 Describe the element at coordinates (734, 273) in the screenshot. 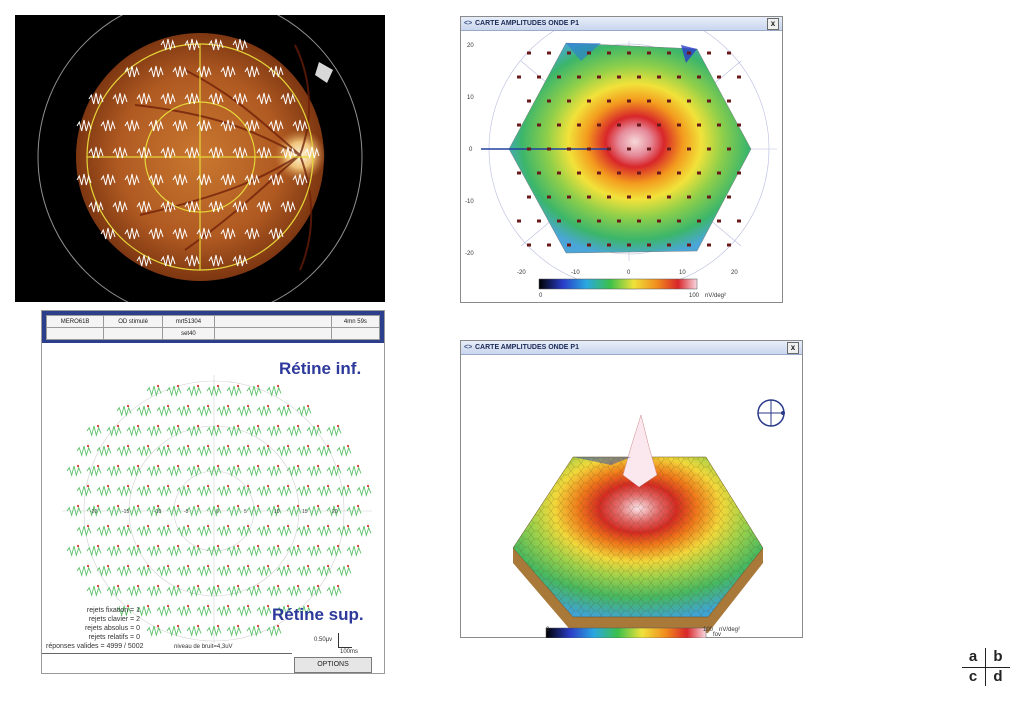

I see `x-tick: 20` at that location.